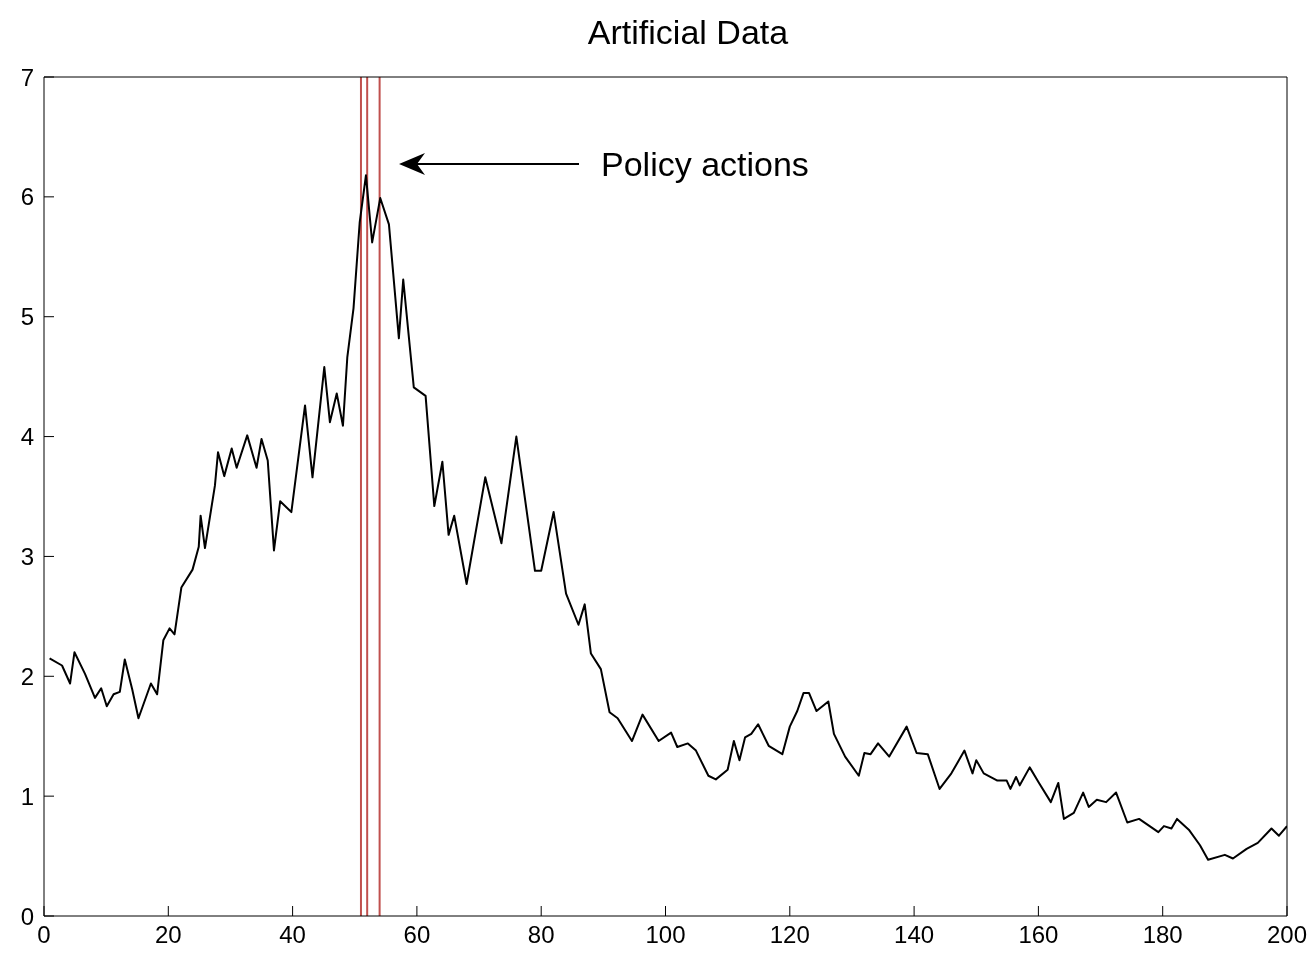 The image size is (1316, 974). Describe the element at coordinates (27, 556) in the screenshot. I see `y-tick-label: 3` at that location.